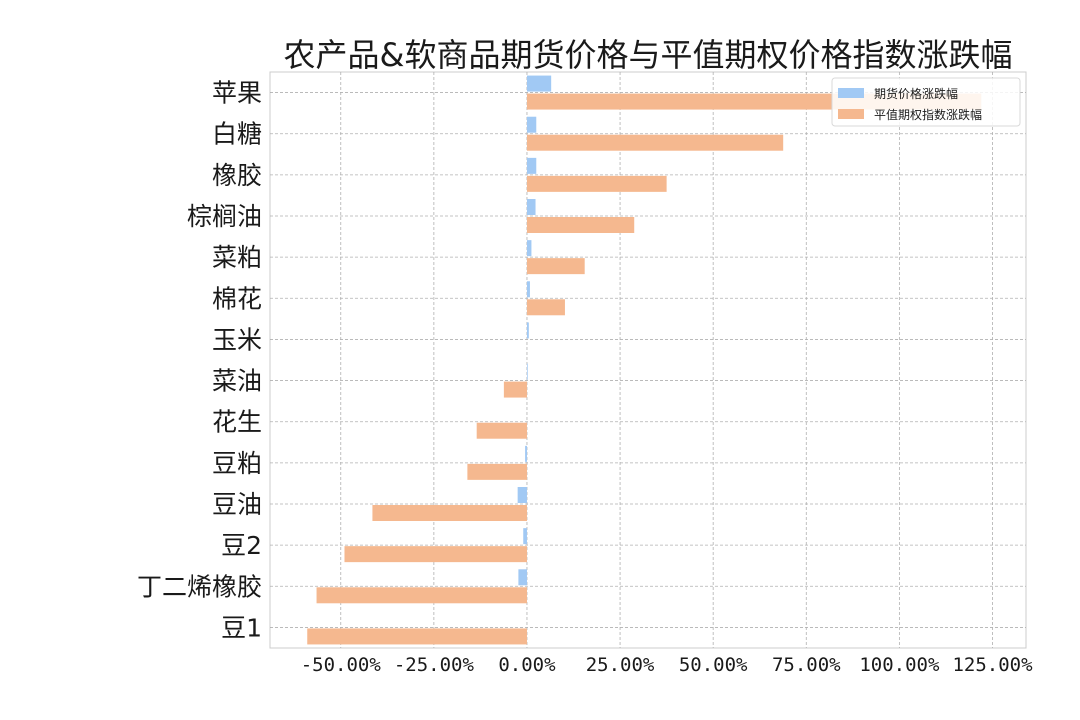  Describe the element at coordinates (992, 665) in the screenshot. I see `x-tick-label: 125.00%` at that location.